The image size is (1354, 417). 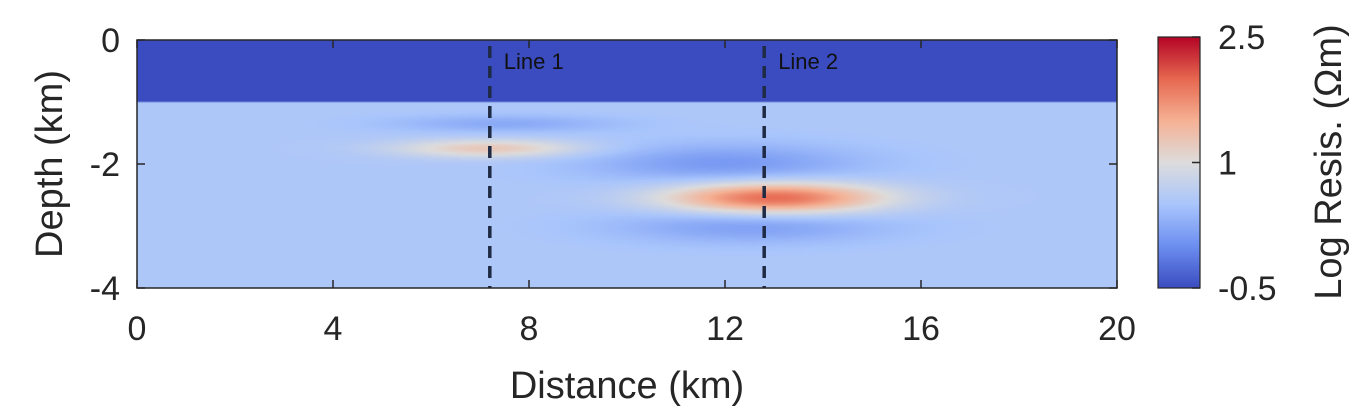 What do you see at coordinates (1227, 164) in the screenshot?
I see `colorbar-tick-label: 1` at bounding box center [1227, 164].